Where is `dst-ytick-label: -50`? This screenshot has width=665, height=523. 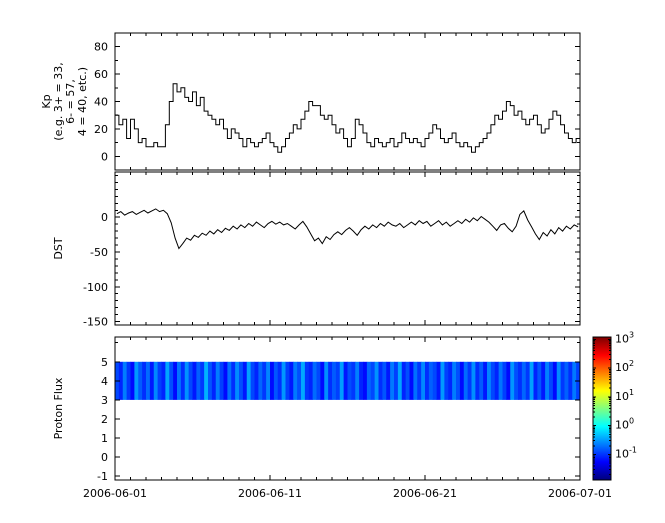
dst-ytick-label: -50 is located at coordinates (99, 252).